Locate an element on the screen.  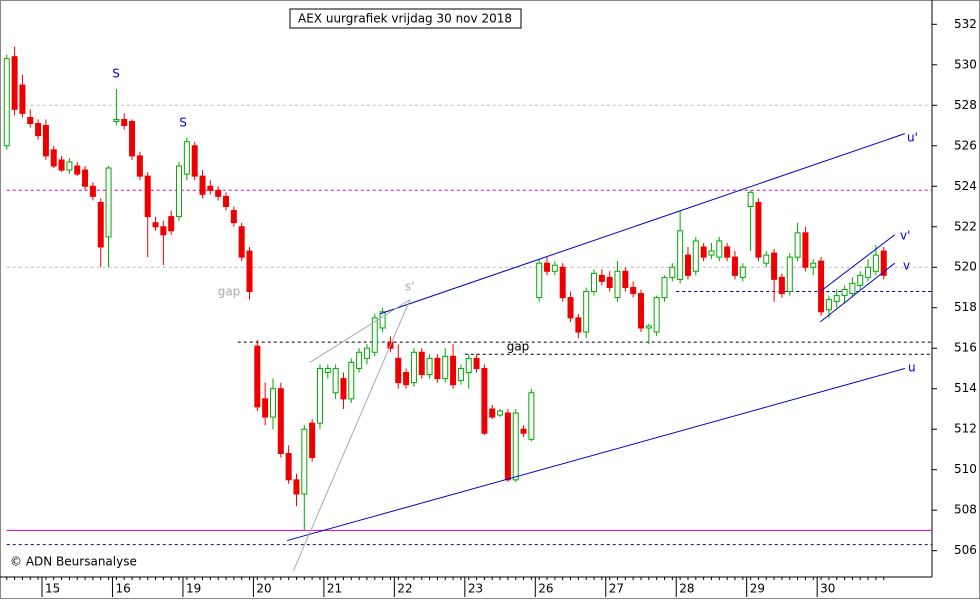
chart-title: AEX uurgrafiek vrijdag 30 nov 2018 is located at coordinates (405, 19).